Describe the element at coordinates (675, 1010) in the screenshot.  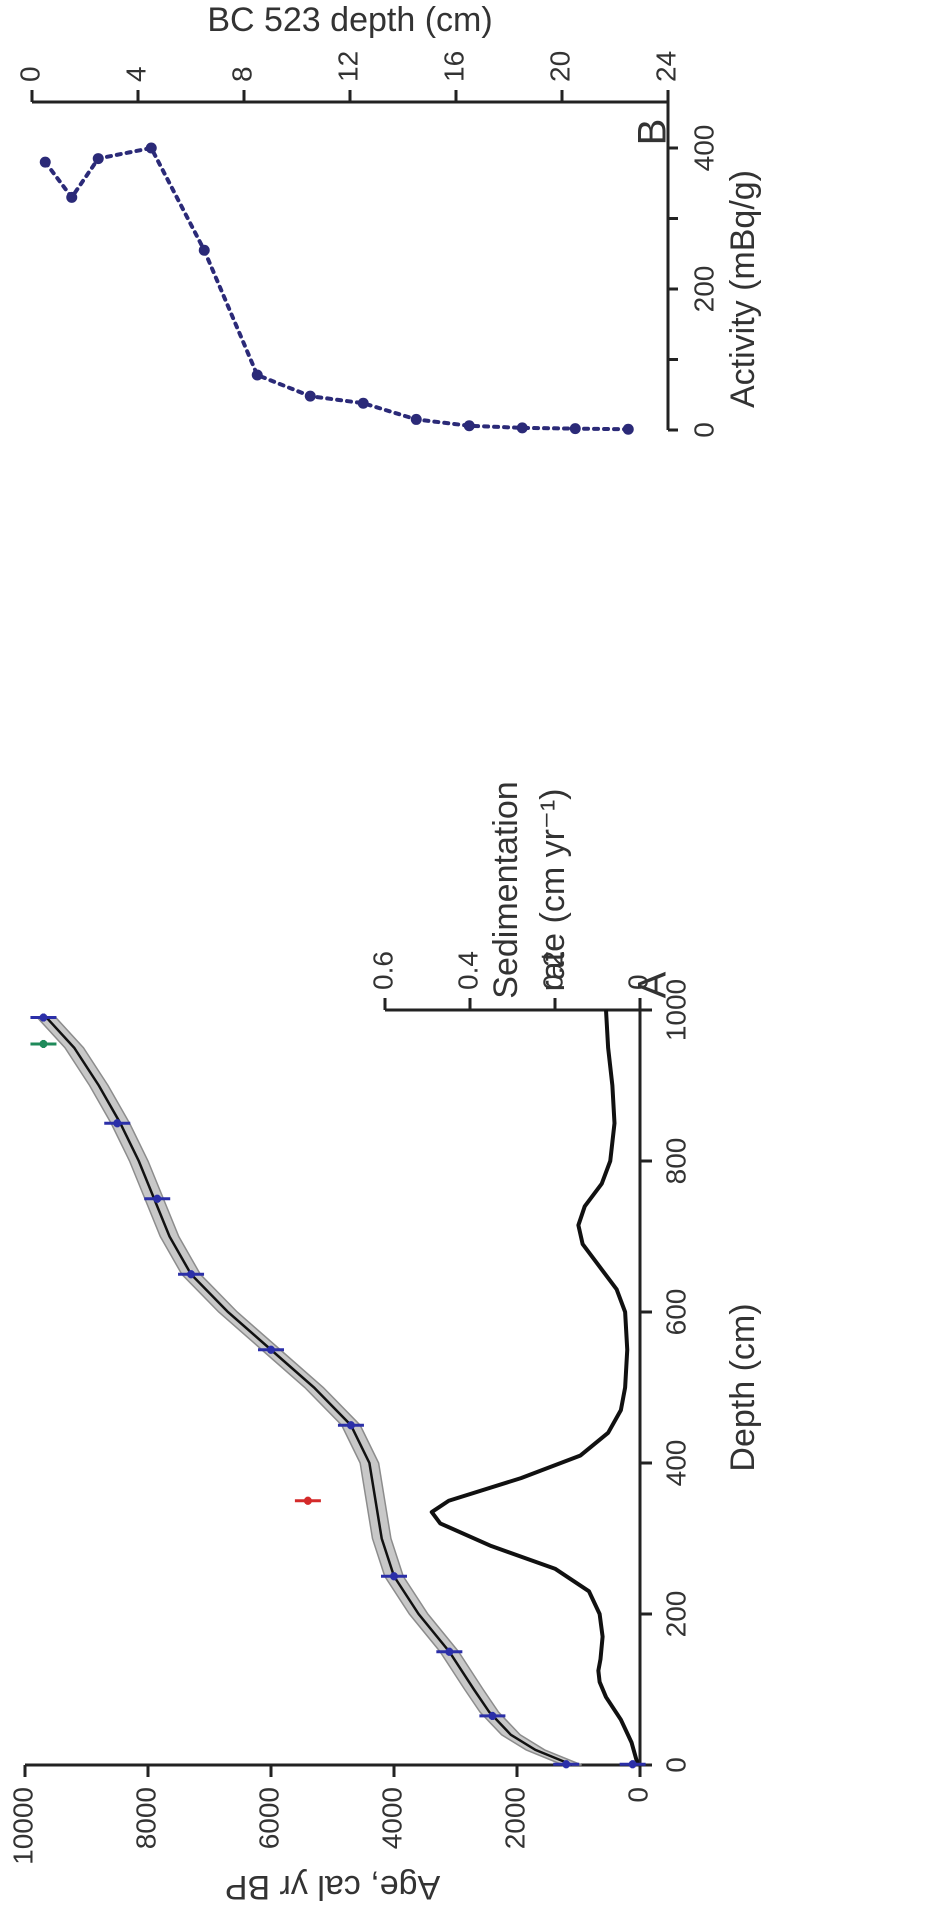
I see `depth-tick-label: 1000` at that location.